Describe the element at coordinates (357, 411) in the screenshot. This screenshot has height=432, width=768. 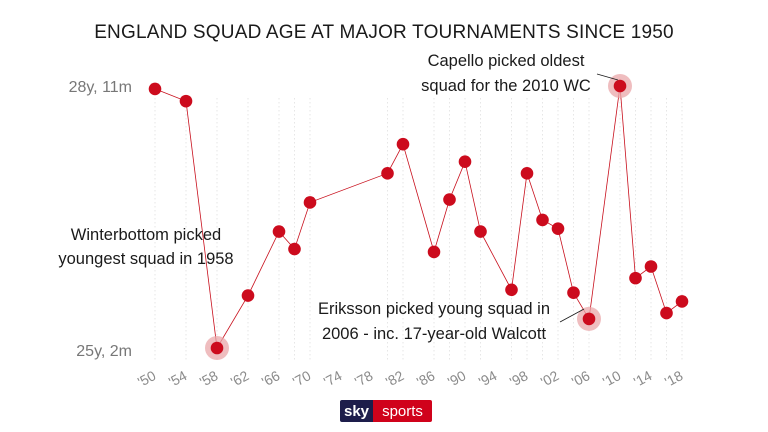
I see `logo-sky-text: sky` at that location.